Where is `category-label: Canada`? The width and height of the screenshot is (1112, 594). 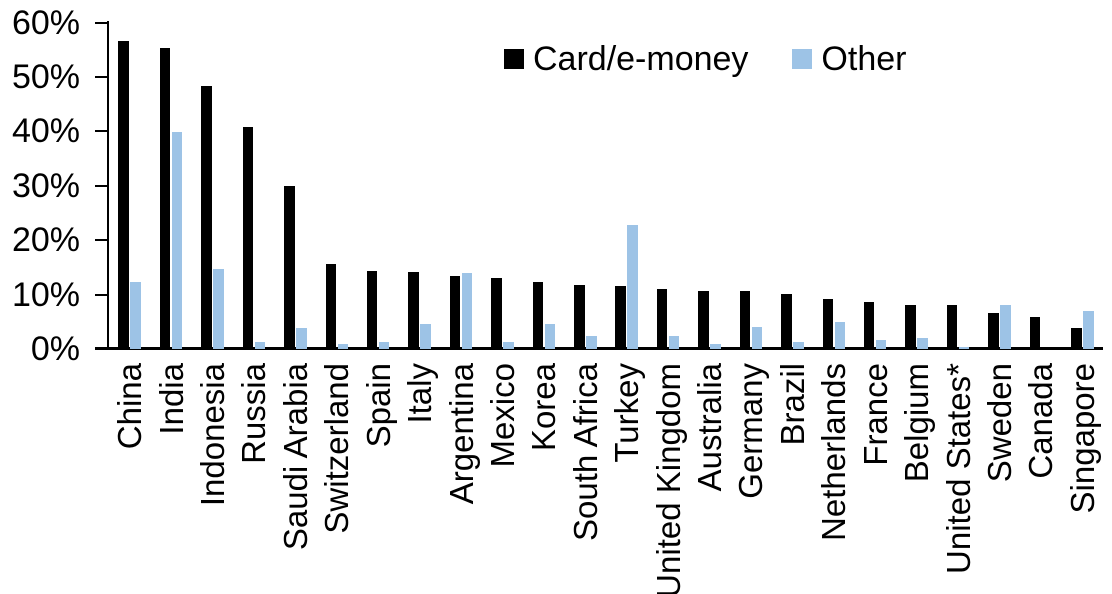
category-label: Canada is located at coordinates (1041, 421).